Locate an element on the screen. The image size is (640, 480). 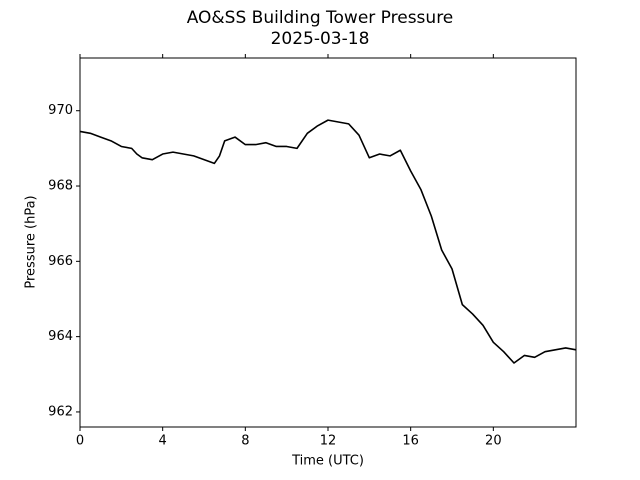
chart-subtitle: 2025-03-18 is located at coordinates (320, 39).